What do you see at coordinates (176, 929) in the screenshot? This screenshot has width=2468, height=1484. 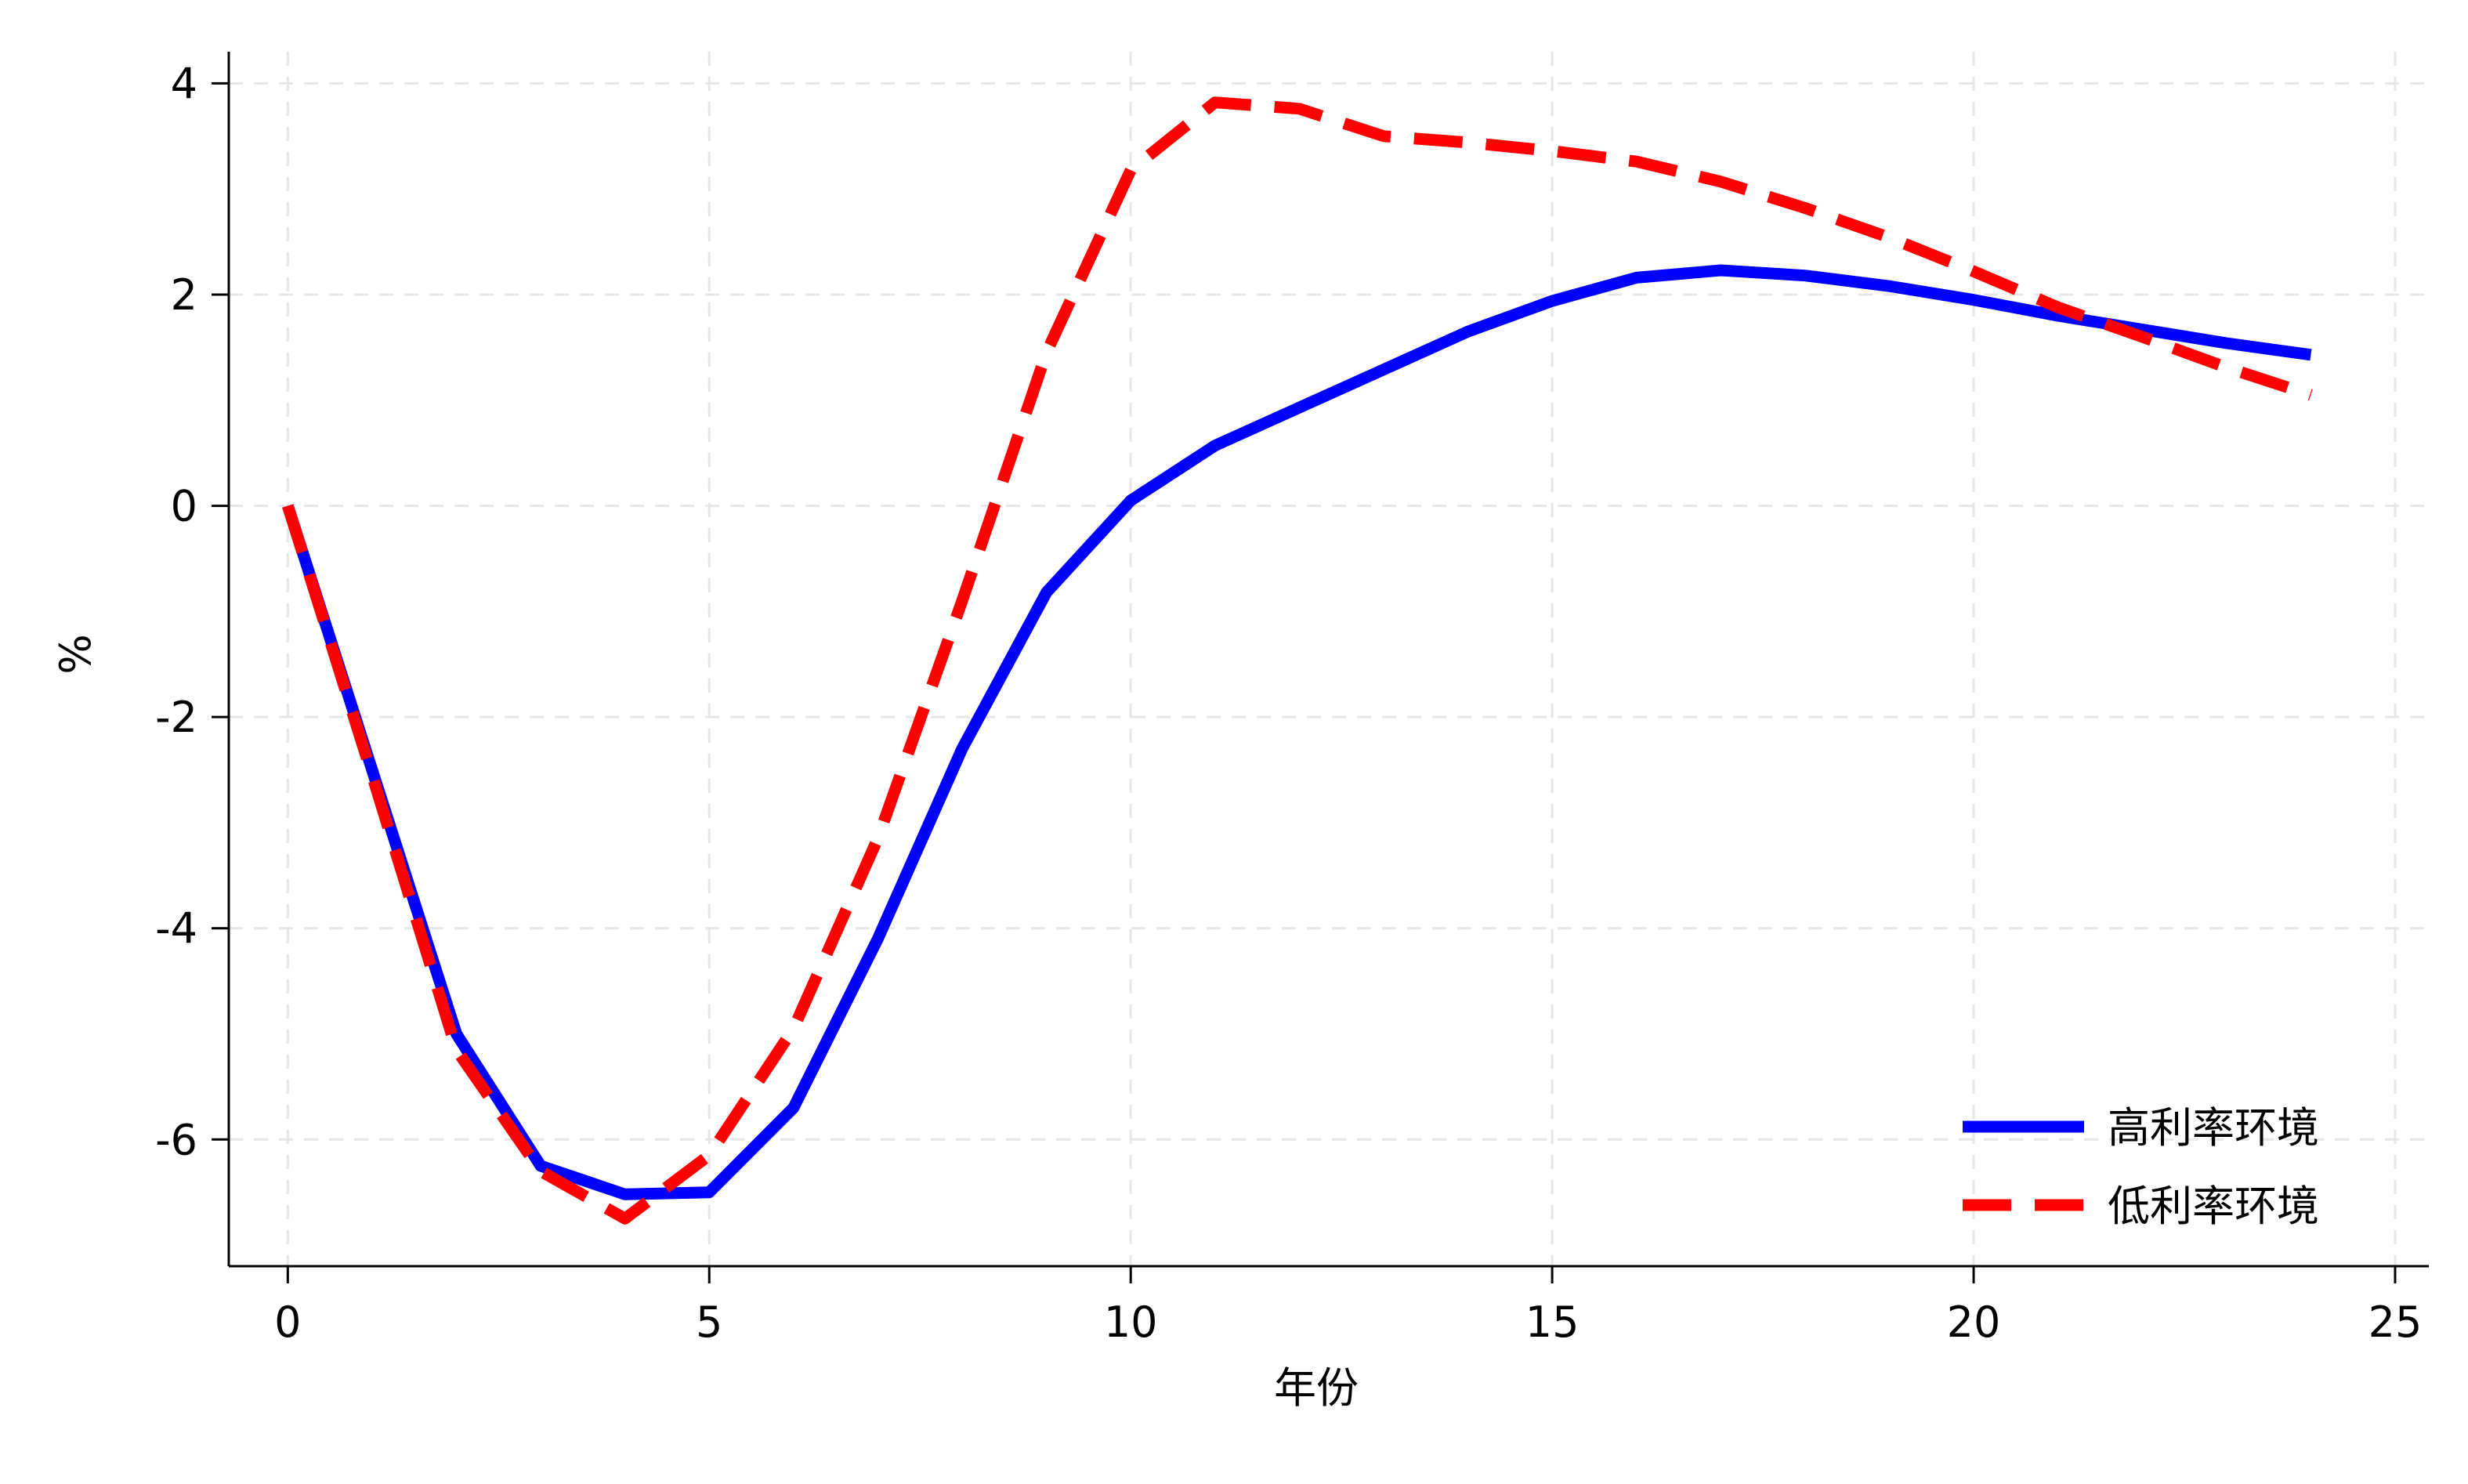 I see `y-tick-label: -4` at bounding box center [176, 929].